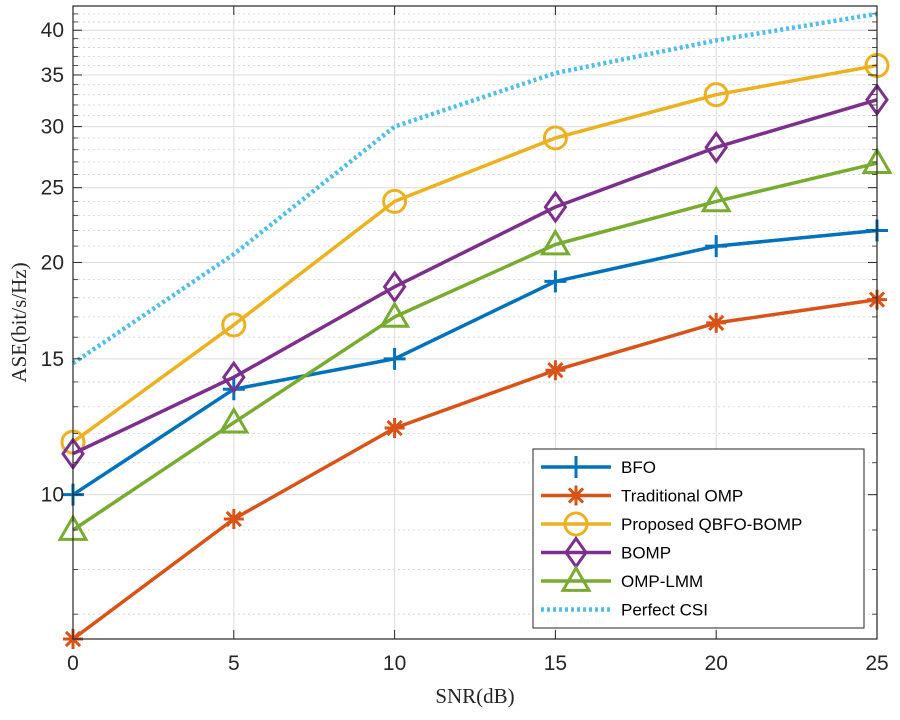 The height and width of the screenshot is (720, 900). Describe the element at coordinates (52, 495) in the screenshot. I see `y-tick-label: 10` at that location.